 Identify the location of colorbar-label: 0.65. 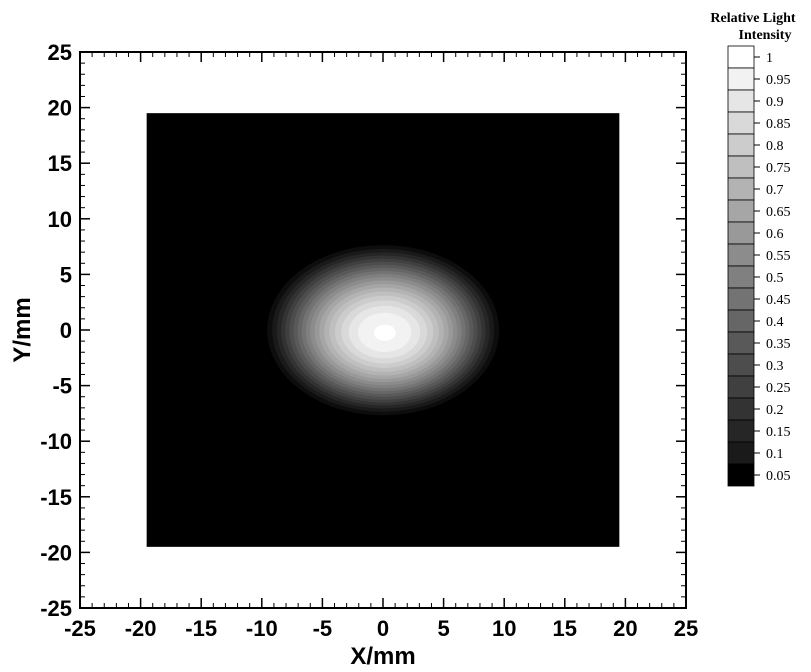
(778, 212).